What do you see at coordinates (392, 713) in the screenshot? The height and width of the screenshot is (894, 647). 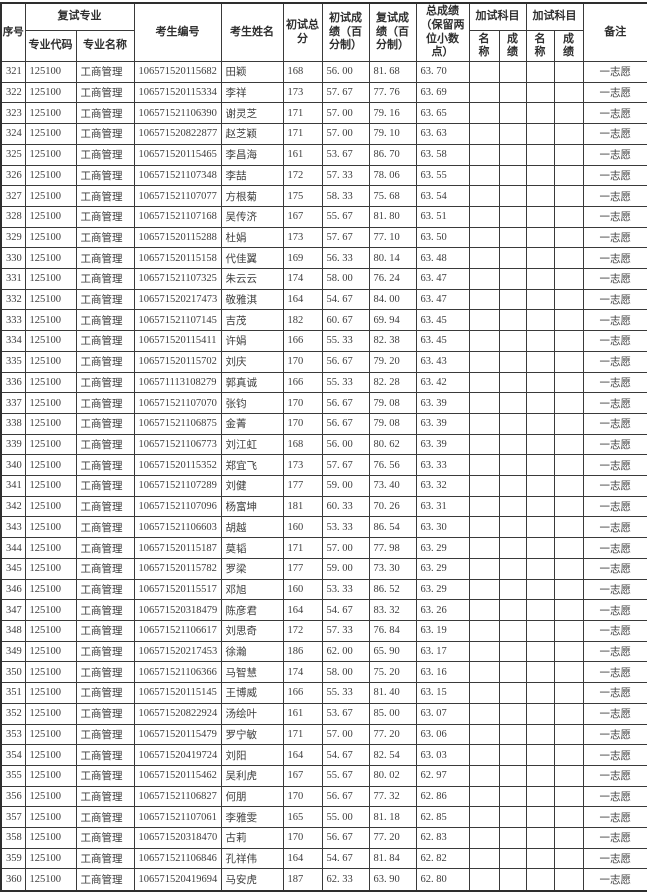 I see `retest-score-cell: 85. 00` at bounding box center [392, 713].